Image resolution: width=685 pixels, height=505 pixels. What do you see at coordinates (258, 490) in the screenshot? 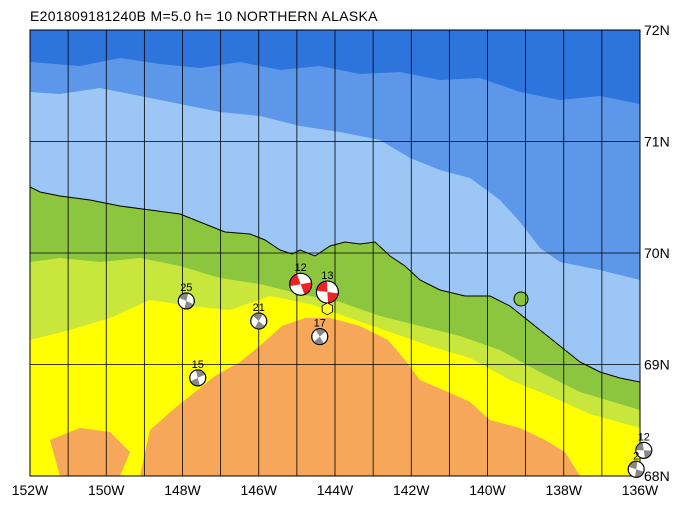
I see `longitude-label: 146W` at bounding box center [258, 490].